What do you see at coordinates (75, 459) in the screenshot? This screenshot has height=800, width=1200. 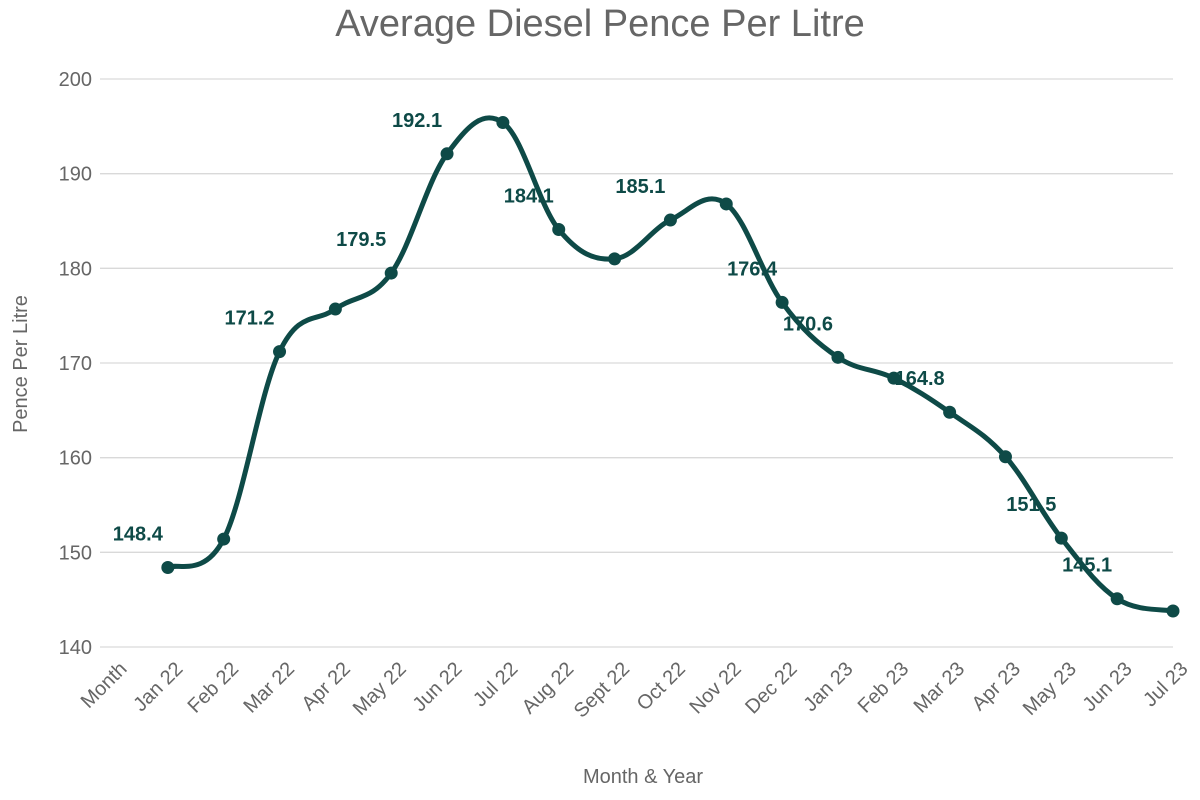 I see `y-tick-label: 160` at bounding box center [75, 459].